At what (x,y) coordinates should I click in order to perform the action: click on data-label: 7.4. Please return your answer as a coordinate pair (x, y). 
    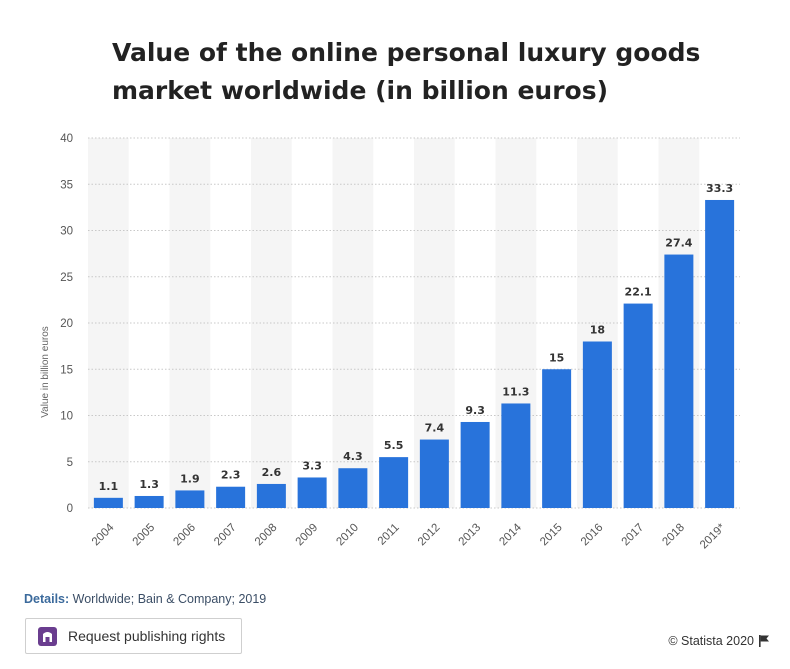
    Looking at the image, I should click on (435, 428).